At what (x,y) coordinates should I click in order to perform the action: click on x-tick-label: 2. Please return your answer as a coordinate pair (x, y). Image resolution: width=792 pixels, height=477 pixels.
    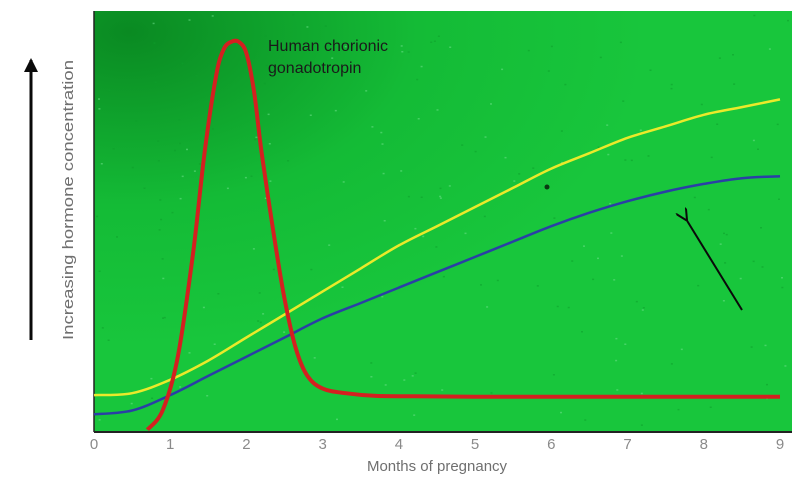
    Looking at the image, I should click on (246, 444).